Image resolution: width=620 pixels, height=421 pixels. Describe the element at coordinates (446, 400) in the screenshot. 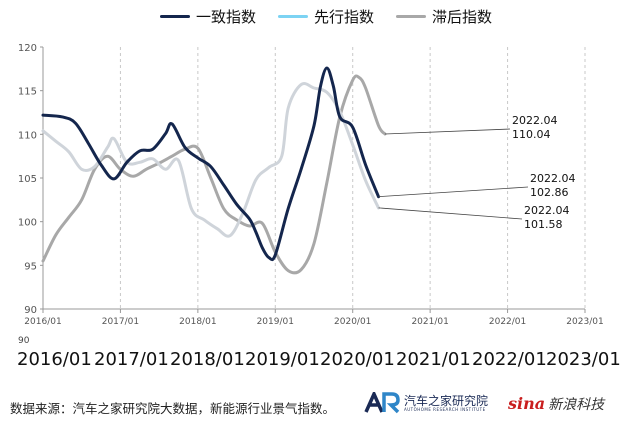

I see `autohome-logo-name: 汽车之家研究院` at that location.